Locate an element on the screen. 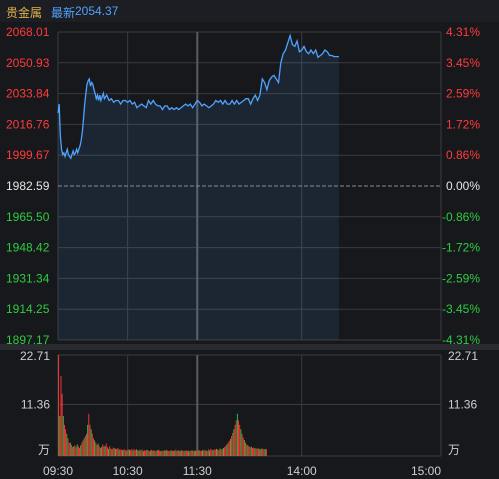  latest-value: 2054.37 is located at coordinates (97, 11).